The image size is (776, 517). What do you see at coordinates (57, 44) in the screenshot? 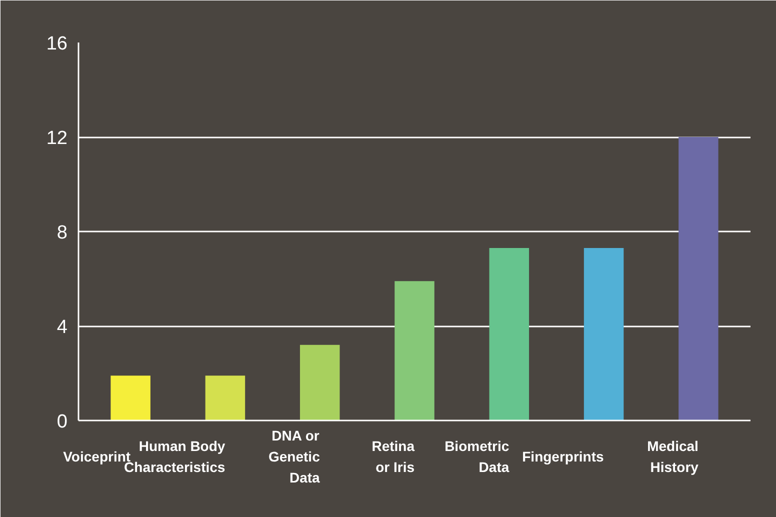
I see `y-tick-label: 16` at bounding box center [57, 44].